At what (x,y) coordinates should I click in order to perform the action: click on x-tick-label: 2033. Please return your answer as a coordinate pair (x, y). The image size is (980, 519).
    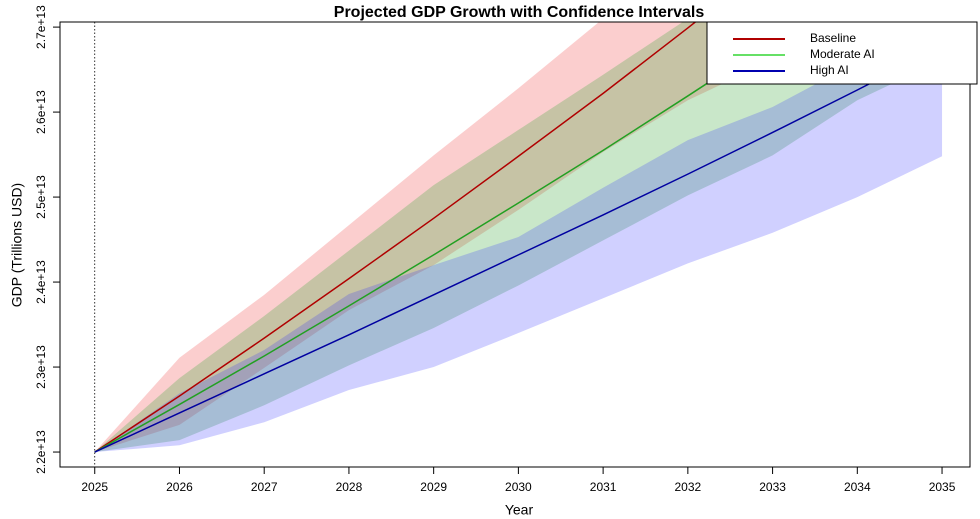
    Looking at the image, I should click on (772, 487).